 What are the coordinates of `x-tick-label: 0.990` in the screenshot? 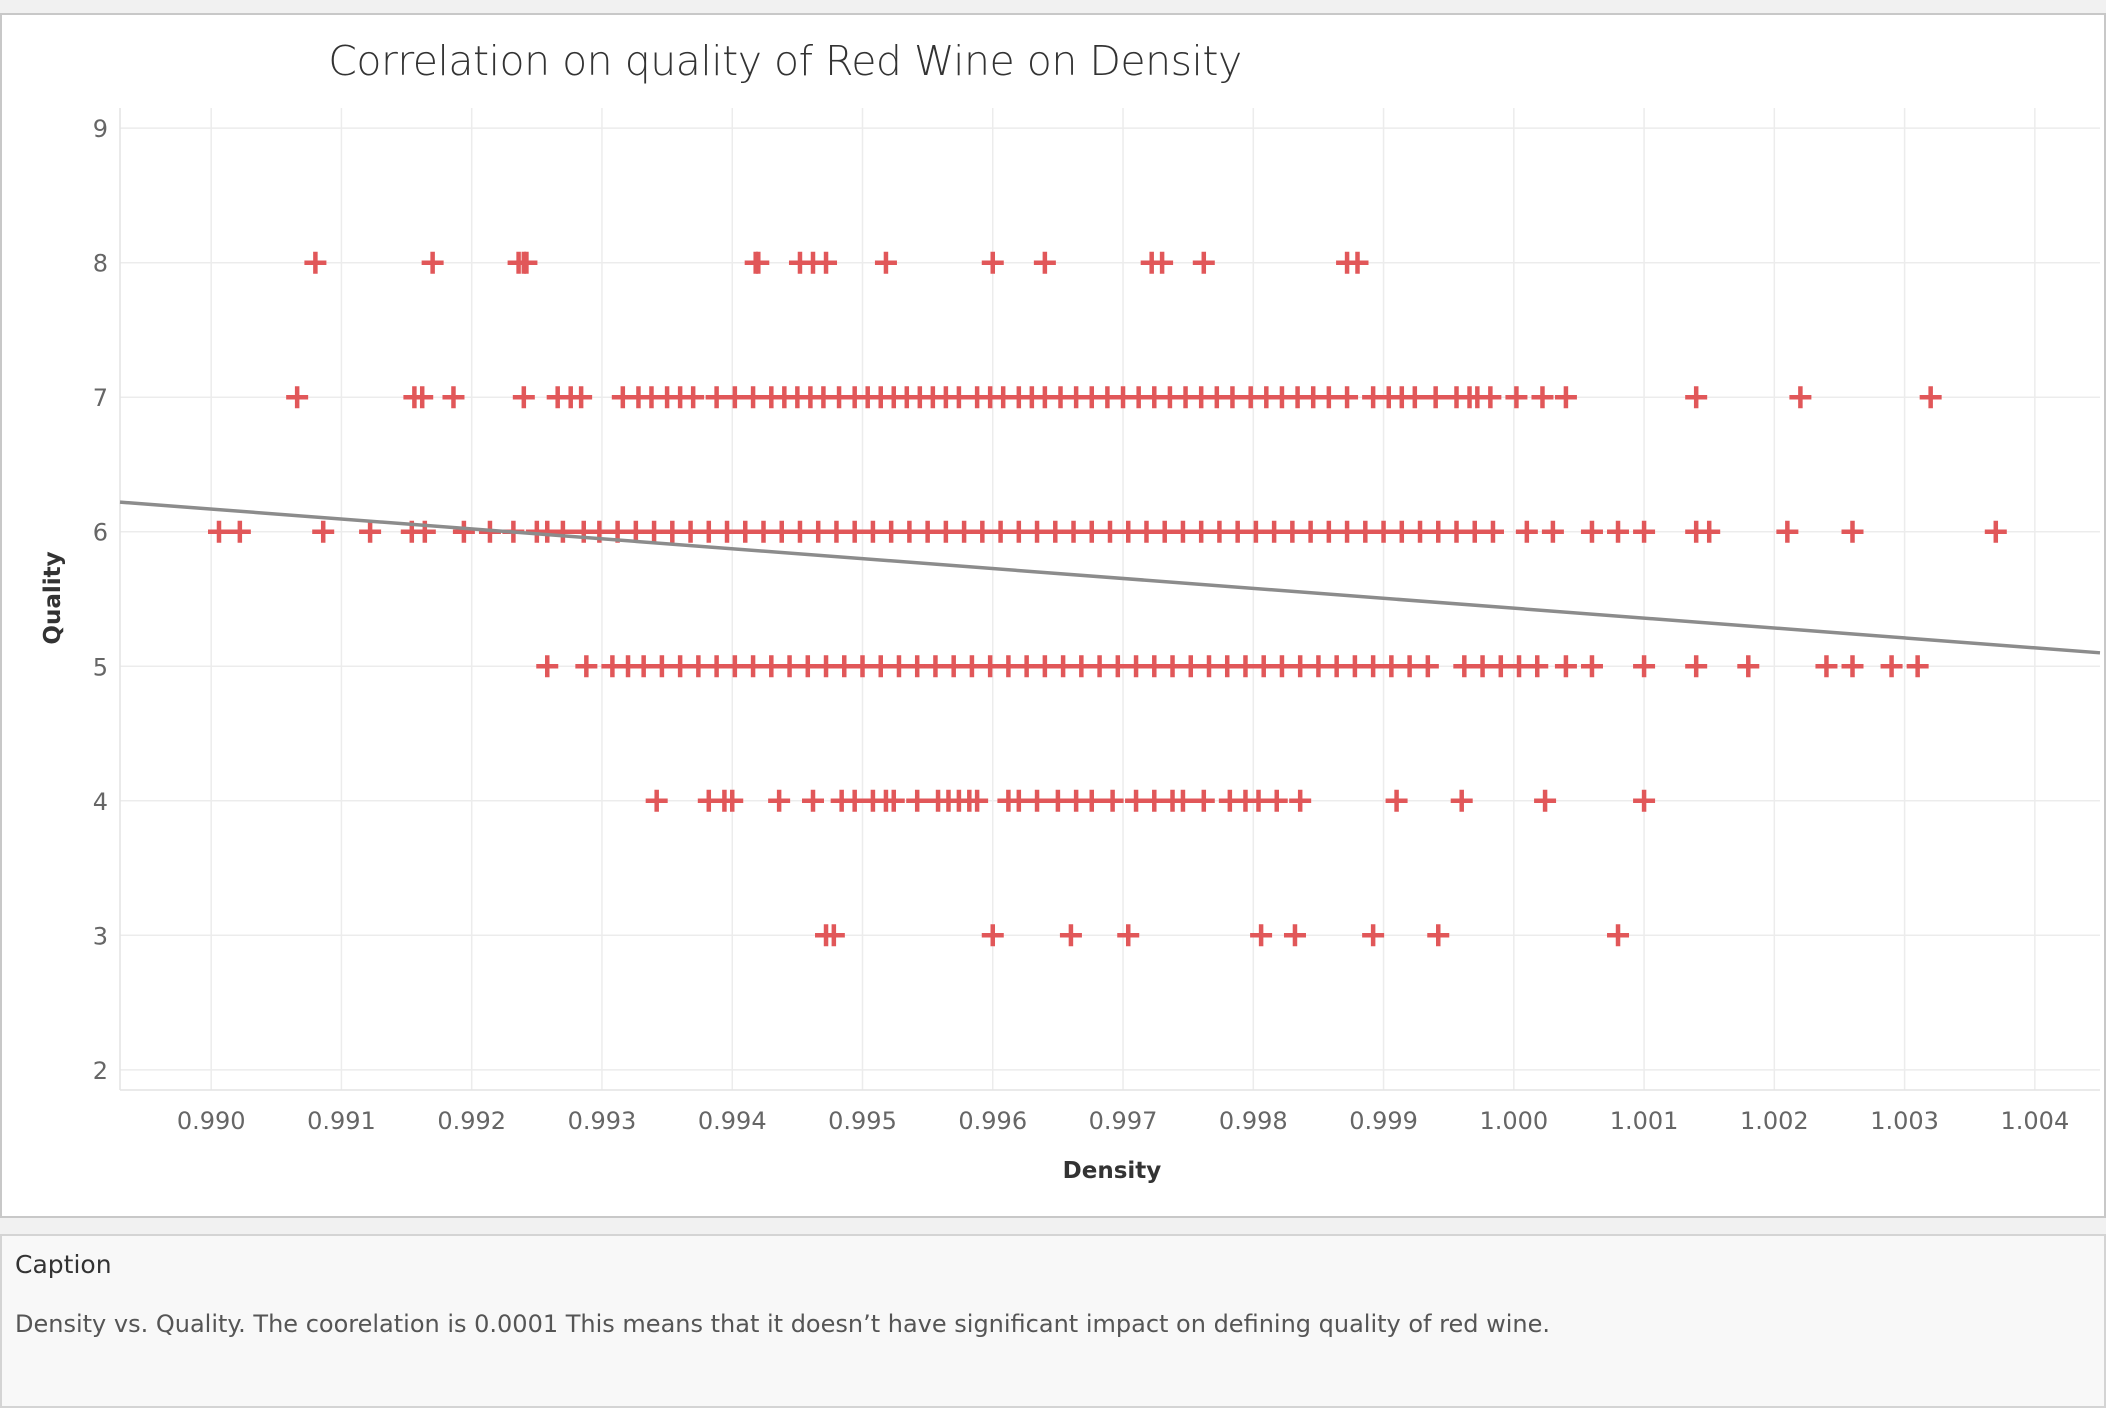 It's located at (211, 1121).